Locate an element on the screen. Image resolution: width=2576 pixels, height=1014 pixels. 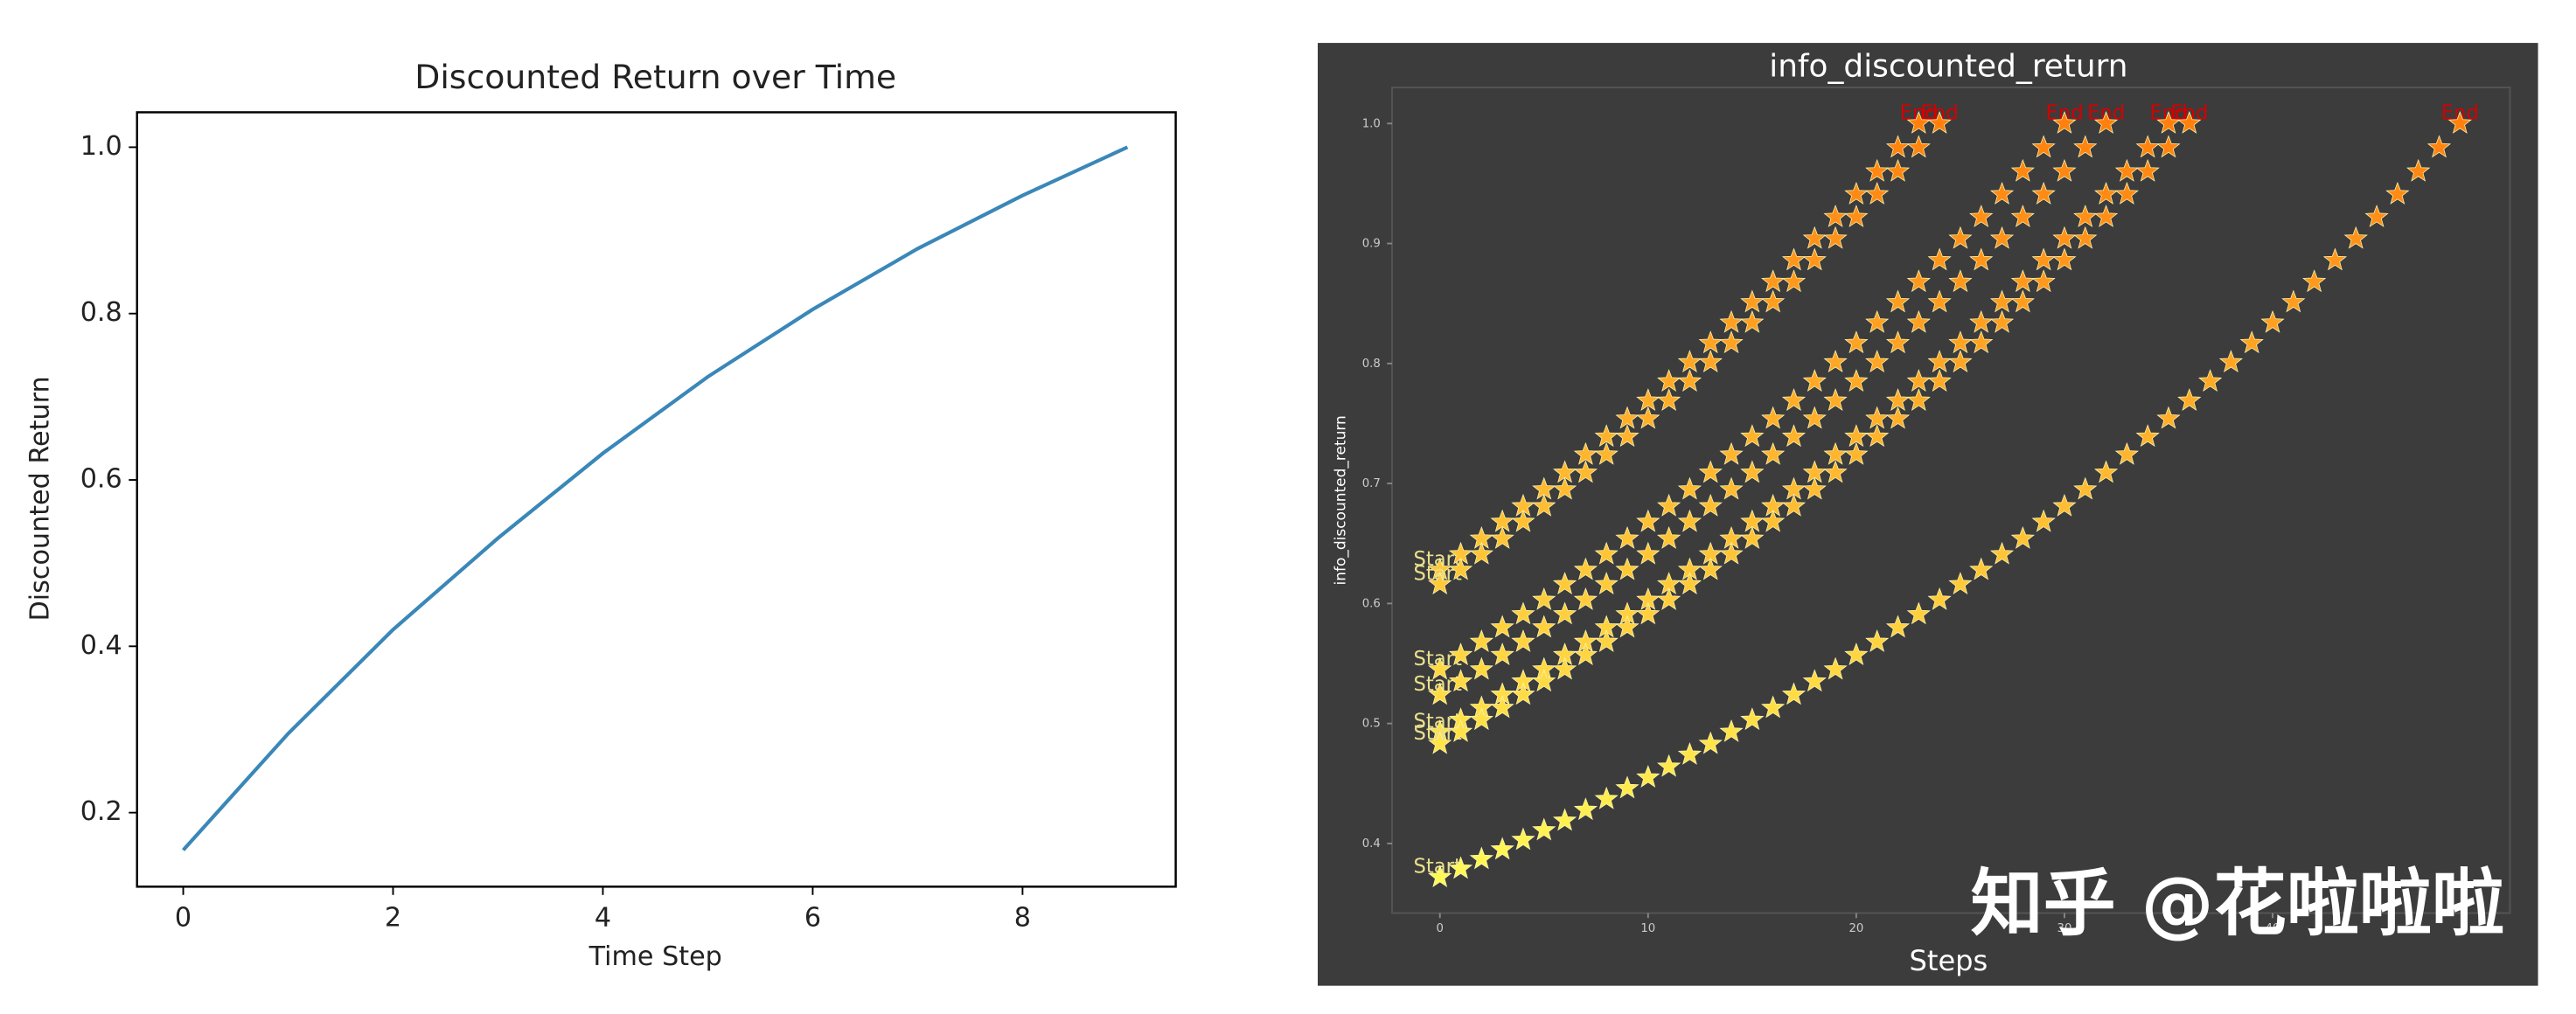
y-tick-label: 0.5 is located at coordinates (1371, 725).